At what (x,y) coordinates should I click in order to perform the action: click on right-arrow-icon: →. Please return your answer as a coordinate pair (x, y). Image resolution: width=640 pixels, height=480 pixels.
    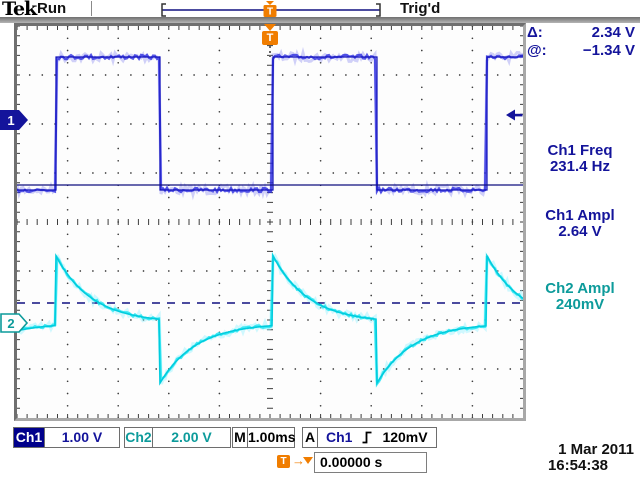
    Looking at the image, I should click on (298, 460).